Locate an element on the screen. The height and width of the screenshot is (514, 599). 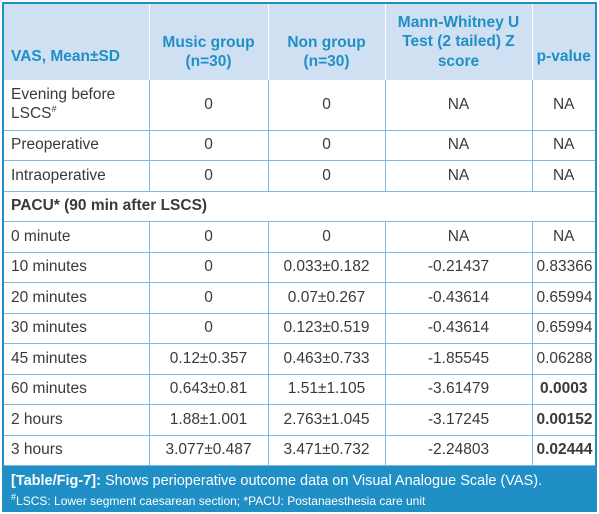
row-label: Intraoperative is located at coordinates (77, 176).